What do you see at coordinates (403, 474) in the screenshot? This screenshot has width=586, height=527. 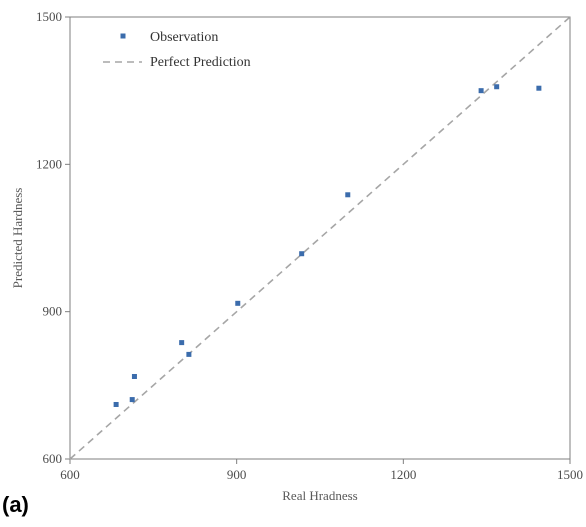 I see `x-tick-label: 1200` at bounding box center [403, 474].